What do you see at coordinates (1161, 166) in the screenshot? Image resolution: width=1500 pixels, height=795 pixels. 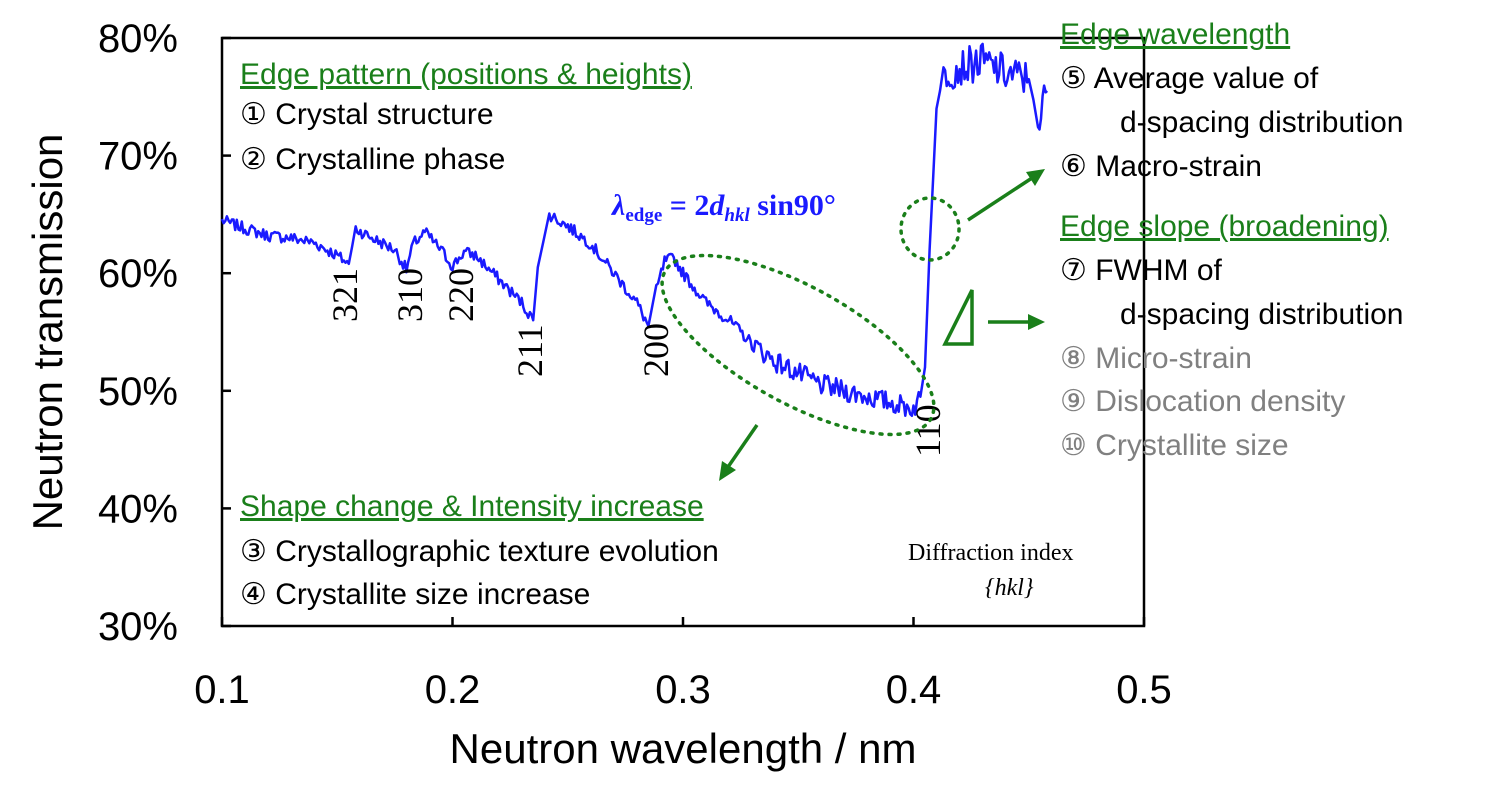 I see `item-6: ⑥ Macro-strain` at bounding box center [1161, 166].